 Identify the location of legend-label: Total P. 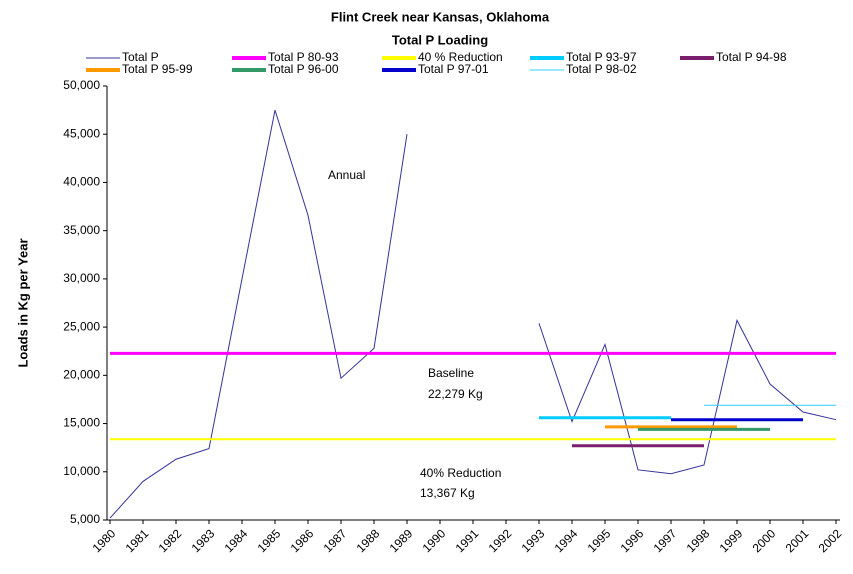
(140, 57).